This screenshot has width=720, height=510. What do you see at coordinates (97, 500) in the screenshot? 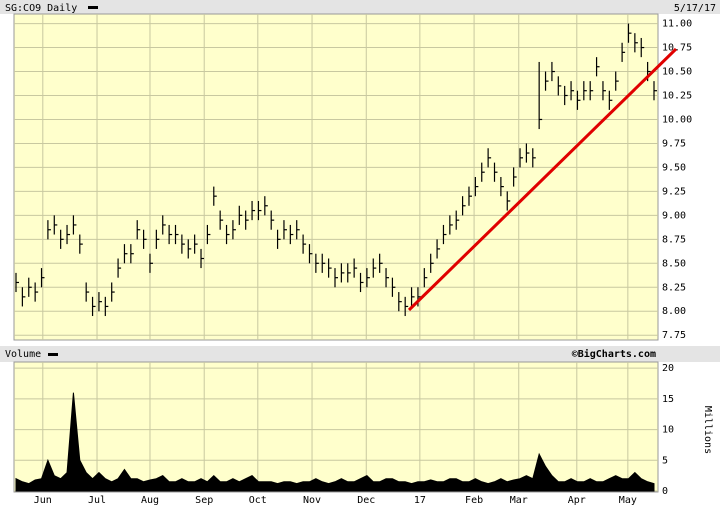
I see `x-tick-label: Jul` at bounding box center [97, 500].